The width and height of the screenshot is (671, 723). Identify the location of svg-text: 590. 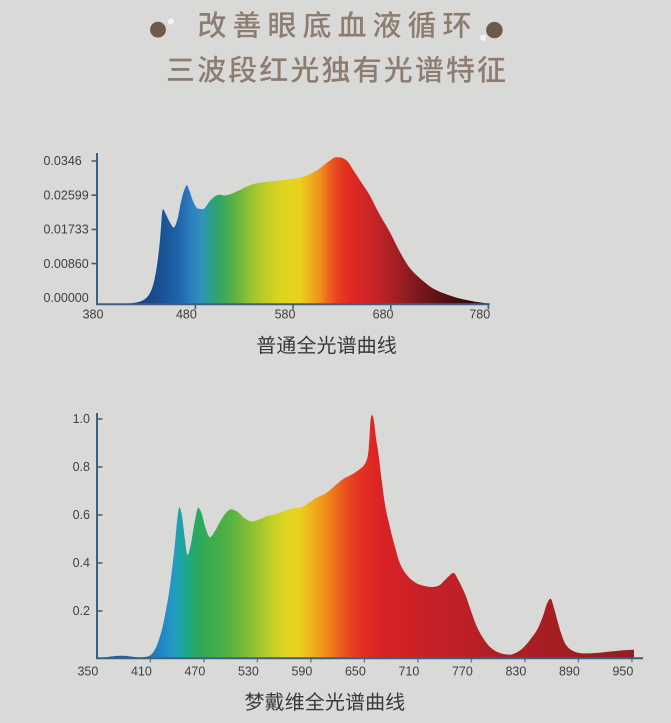
(301, 672).